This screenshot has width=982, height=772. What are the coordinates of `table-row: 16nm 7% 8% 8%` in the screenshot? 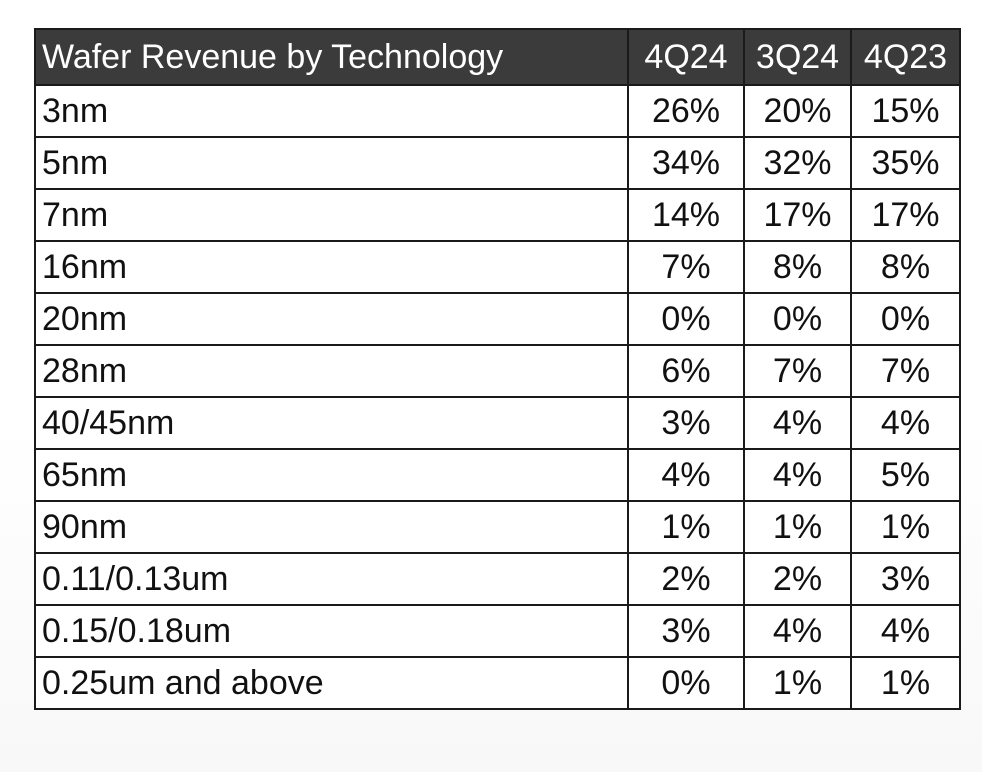 It's located at (497, 267).